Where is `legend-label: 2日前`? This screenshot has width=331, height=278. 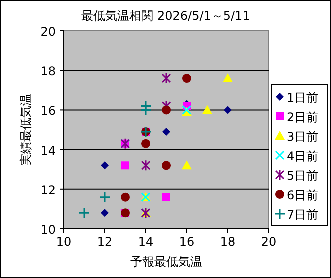
legend-label: 2日前 is located at coordinates (303, 117).